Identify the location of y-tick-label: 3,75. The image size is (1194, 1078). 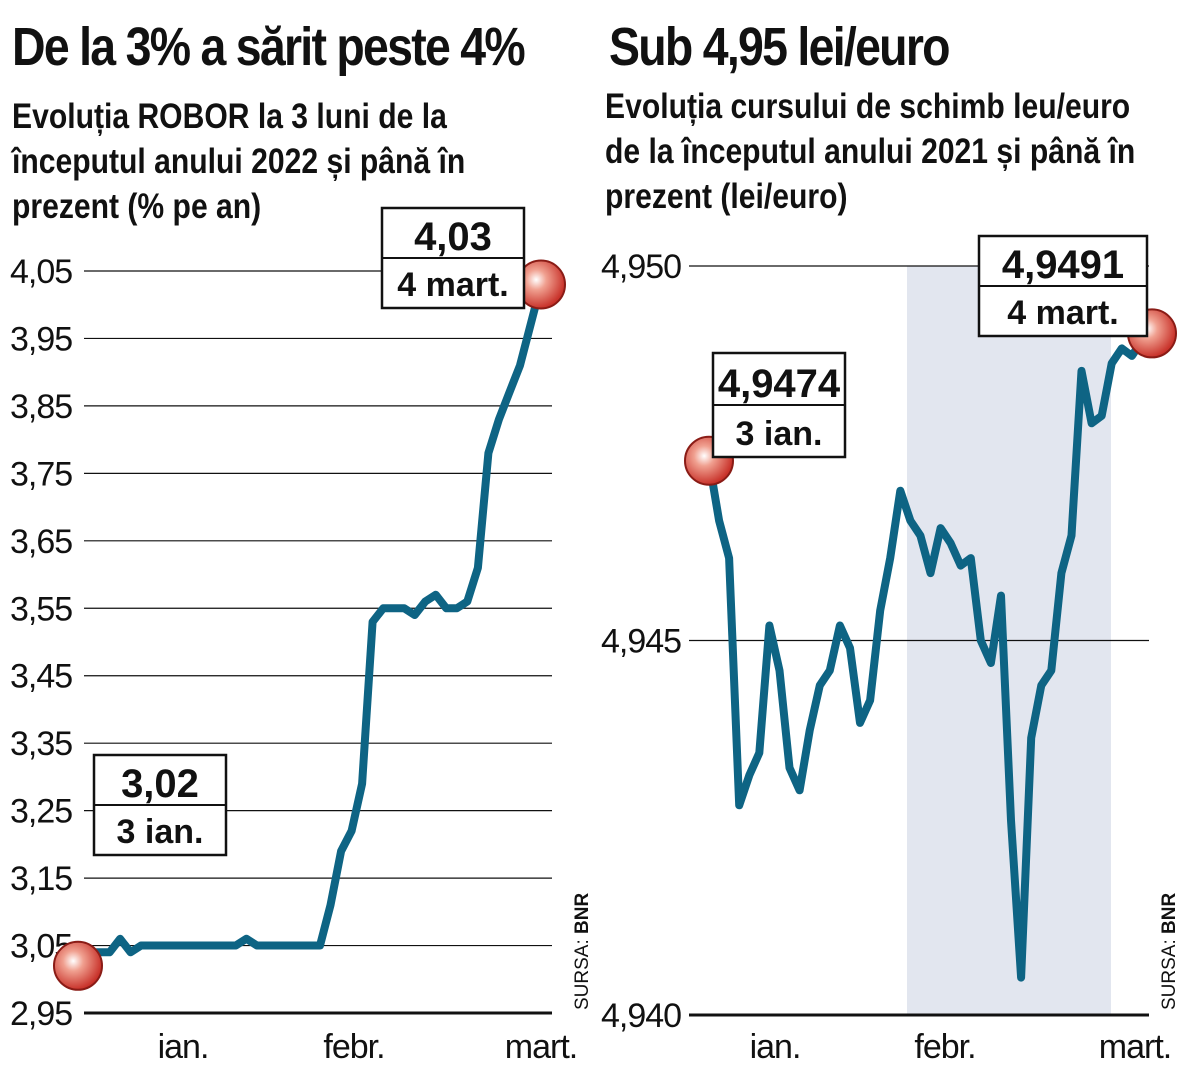
(41, 474).